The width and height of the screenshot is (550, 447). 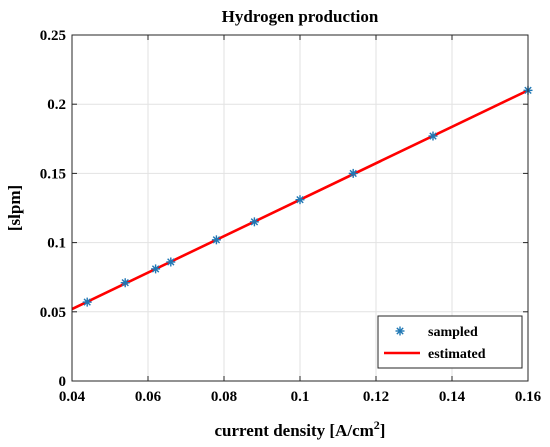 What do you see at coordinates (453, 332) in the screenshot?
I see `legend-label-sampled: sampled` at bounding box center [453, 332].